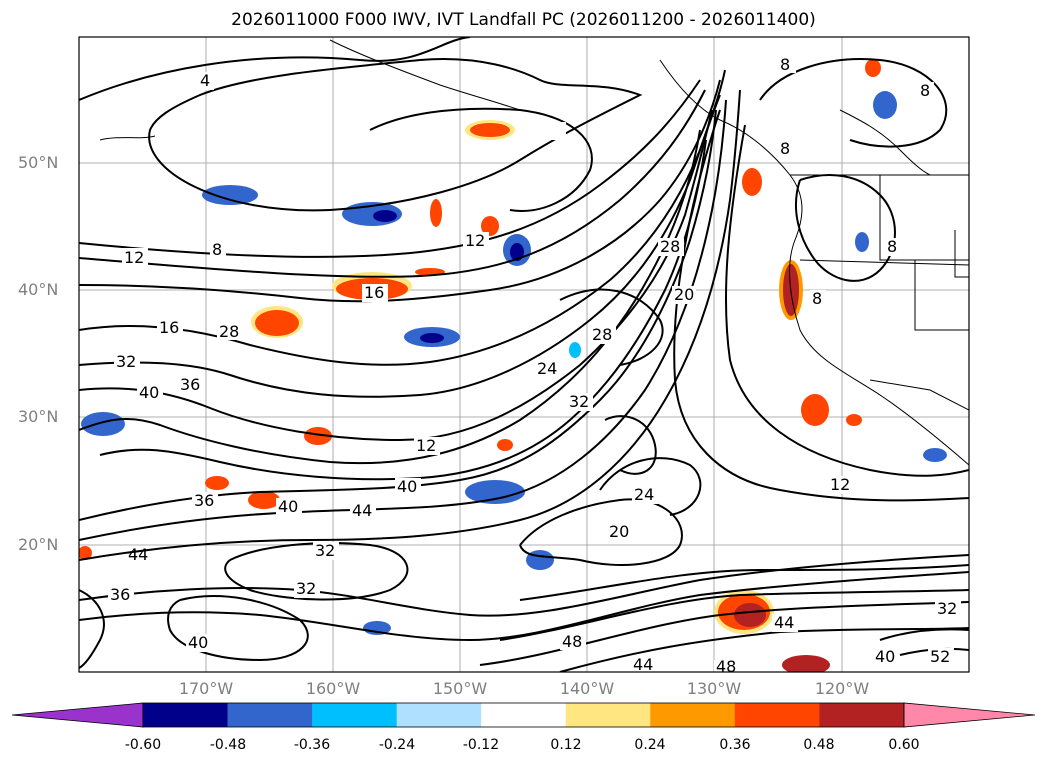 The image size is (1047, 765). I want to click on contour-label: 24, so click(547, 368).